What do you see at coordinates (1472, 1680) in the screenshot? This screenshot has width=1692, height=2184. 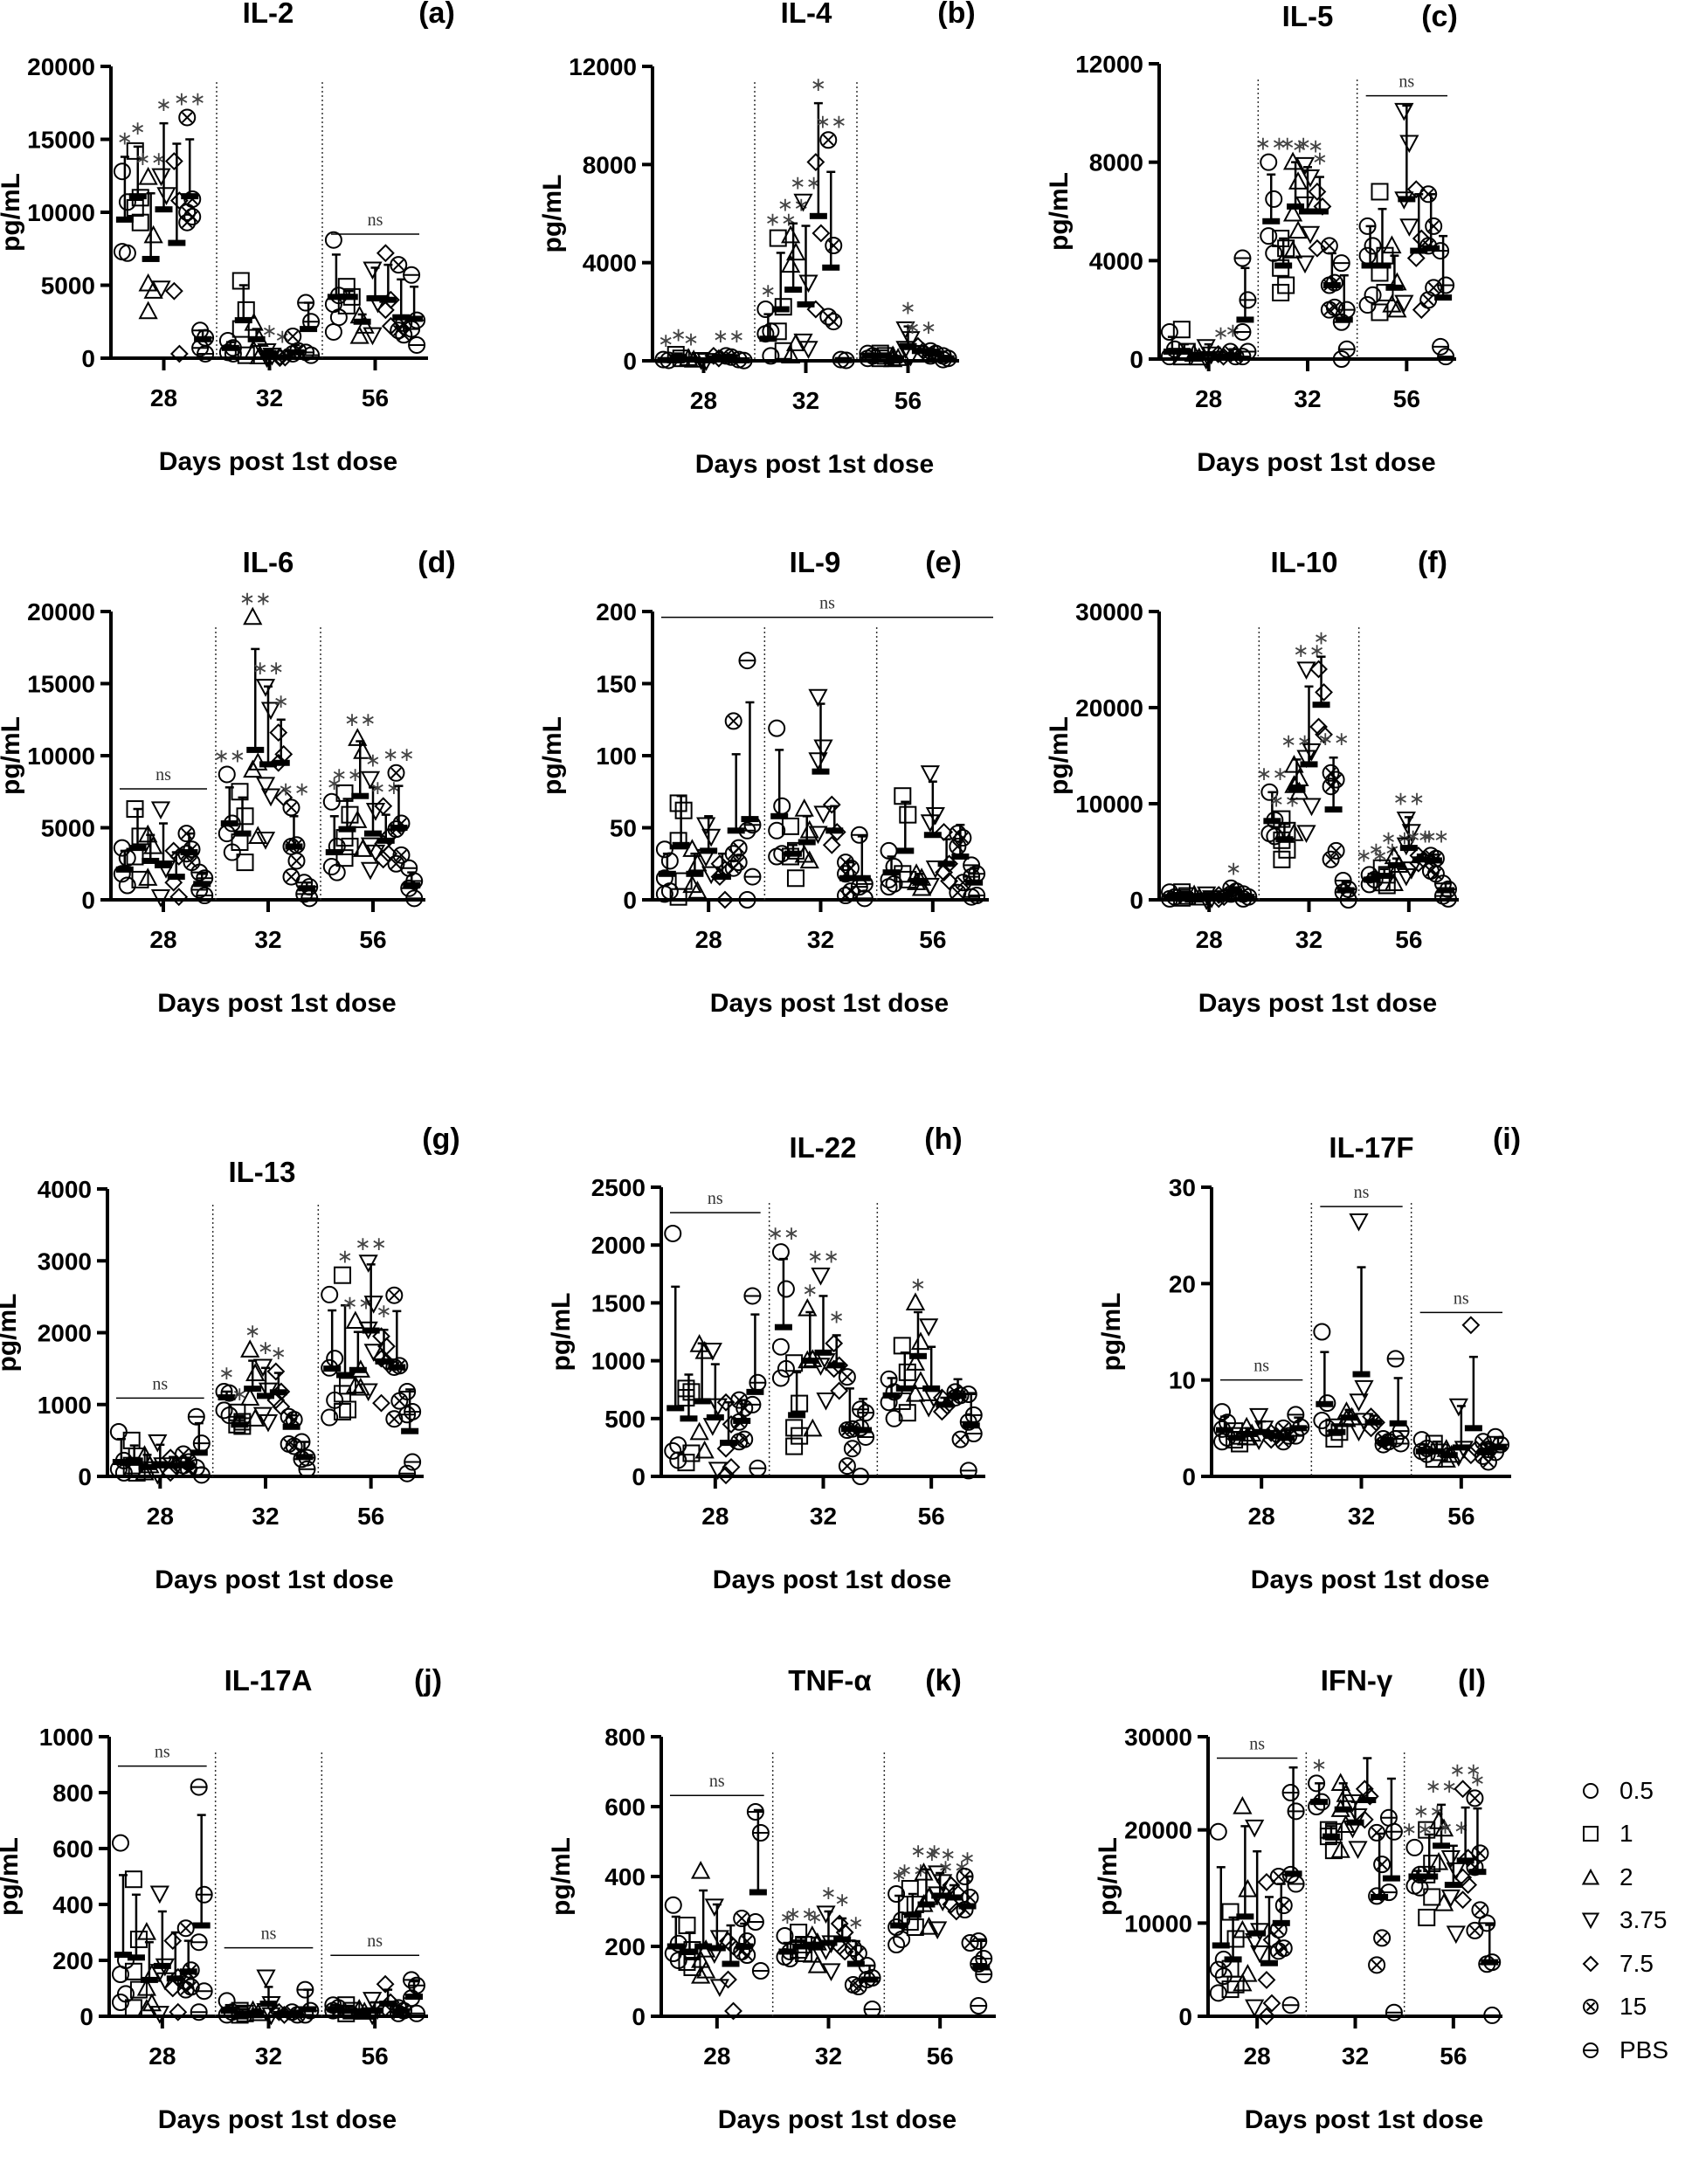 I see `panel-label: (l)` at bounding box center [1472, 1680].